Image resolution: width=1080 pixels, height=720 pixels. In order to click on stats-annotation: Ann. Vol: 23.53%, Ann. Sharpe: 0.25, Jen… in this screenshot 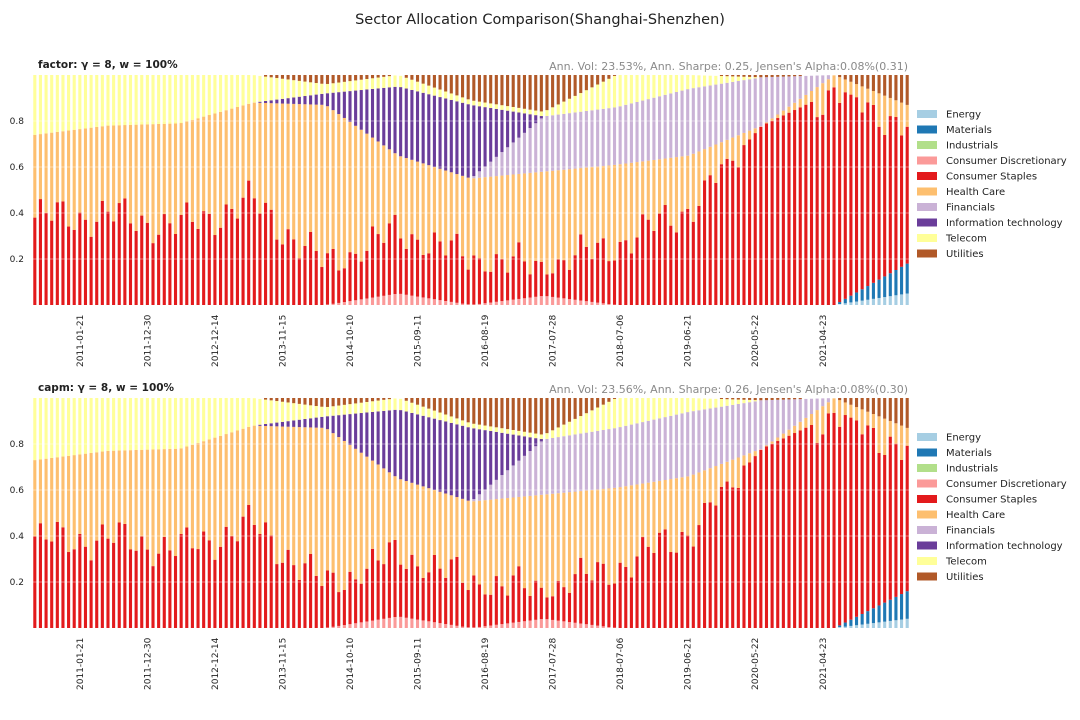, I will do `click(728, 66)`.